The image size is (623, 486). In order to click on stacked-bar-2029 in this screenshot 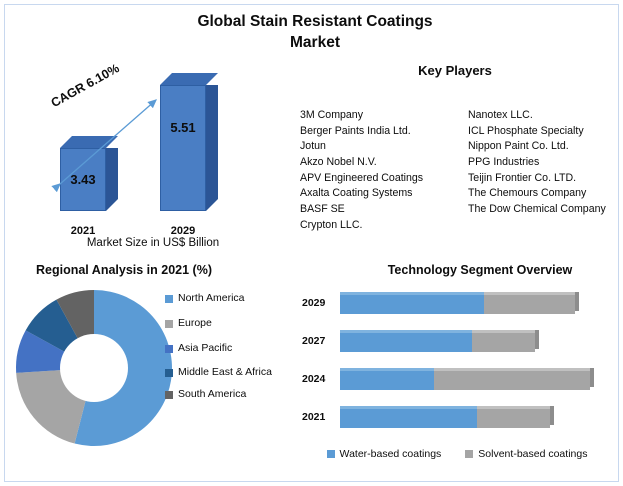, I will do `click(465, 303)`.